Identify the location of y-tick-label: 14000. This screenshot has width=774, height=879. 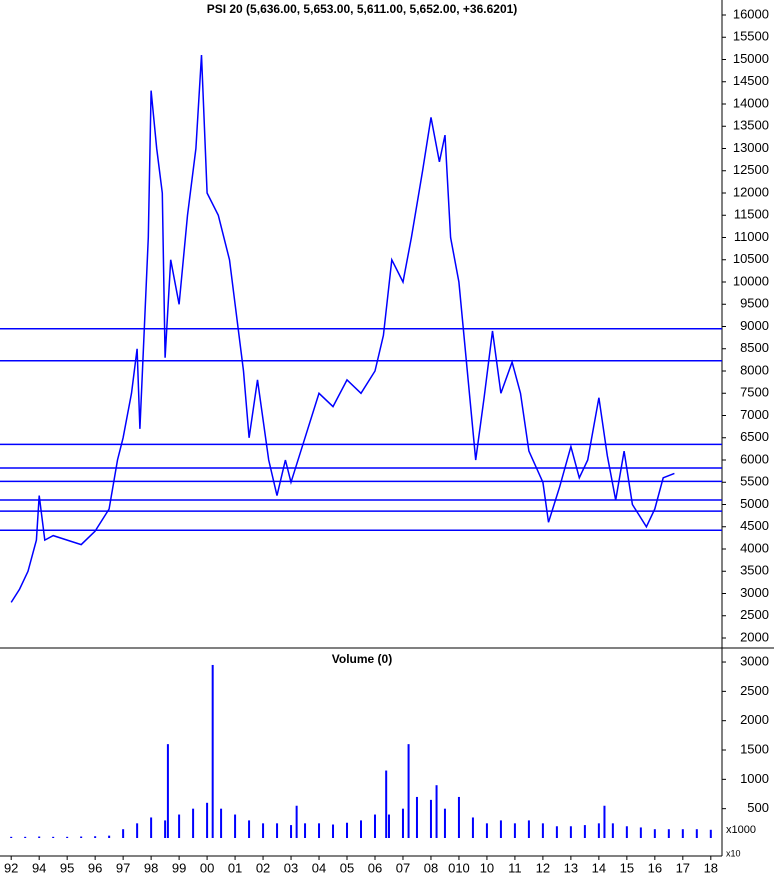
(751, 102).